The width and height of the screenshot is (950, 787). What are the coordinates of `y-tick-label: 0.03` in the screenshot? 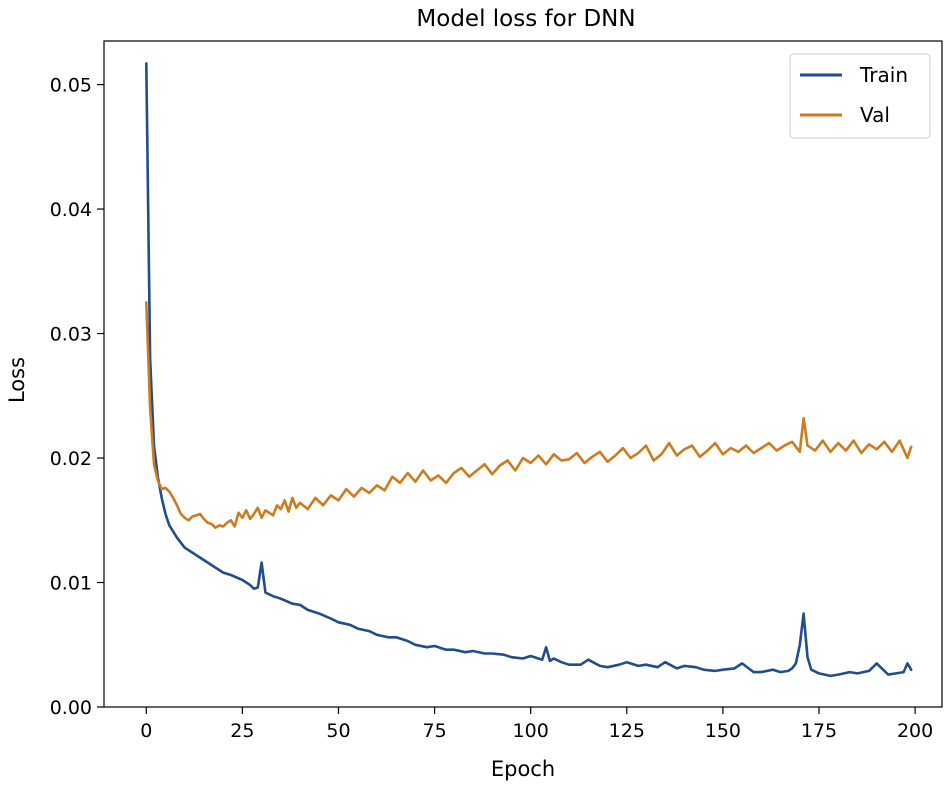 It's located at (71, 335).